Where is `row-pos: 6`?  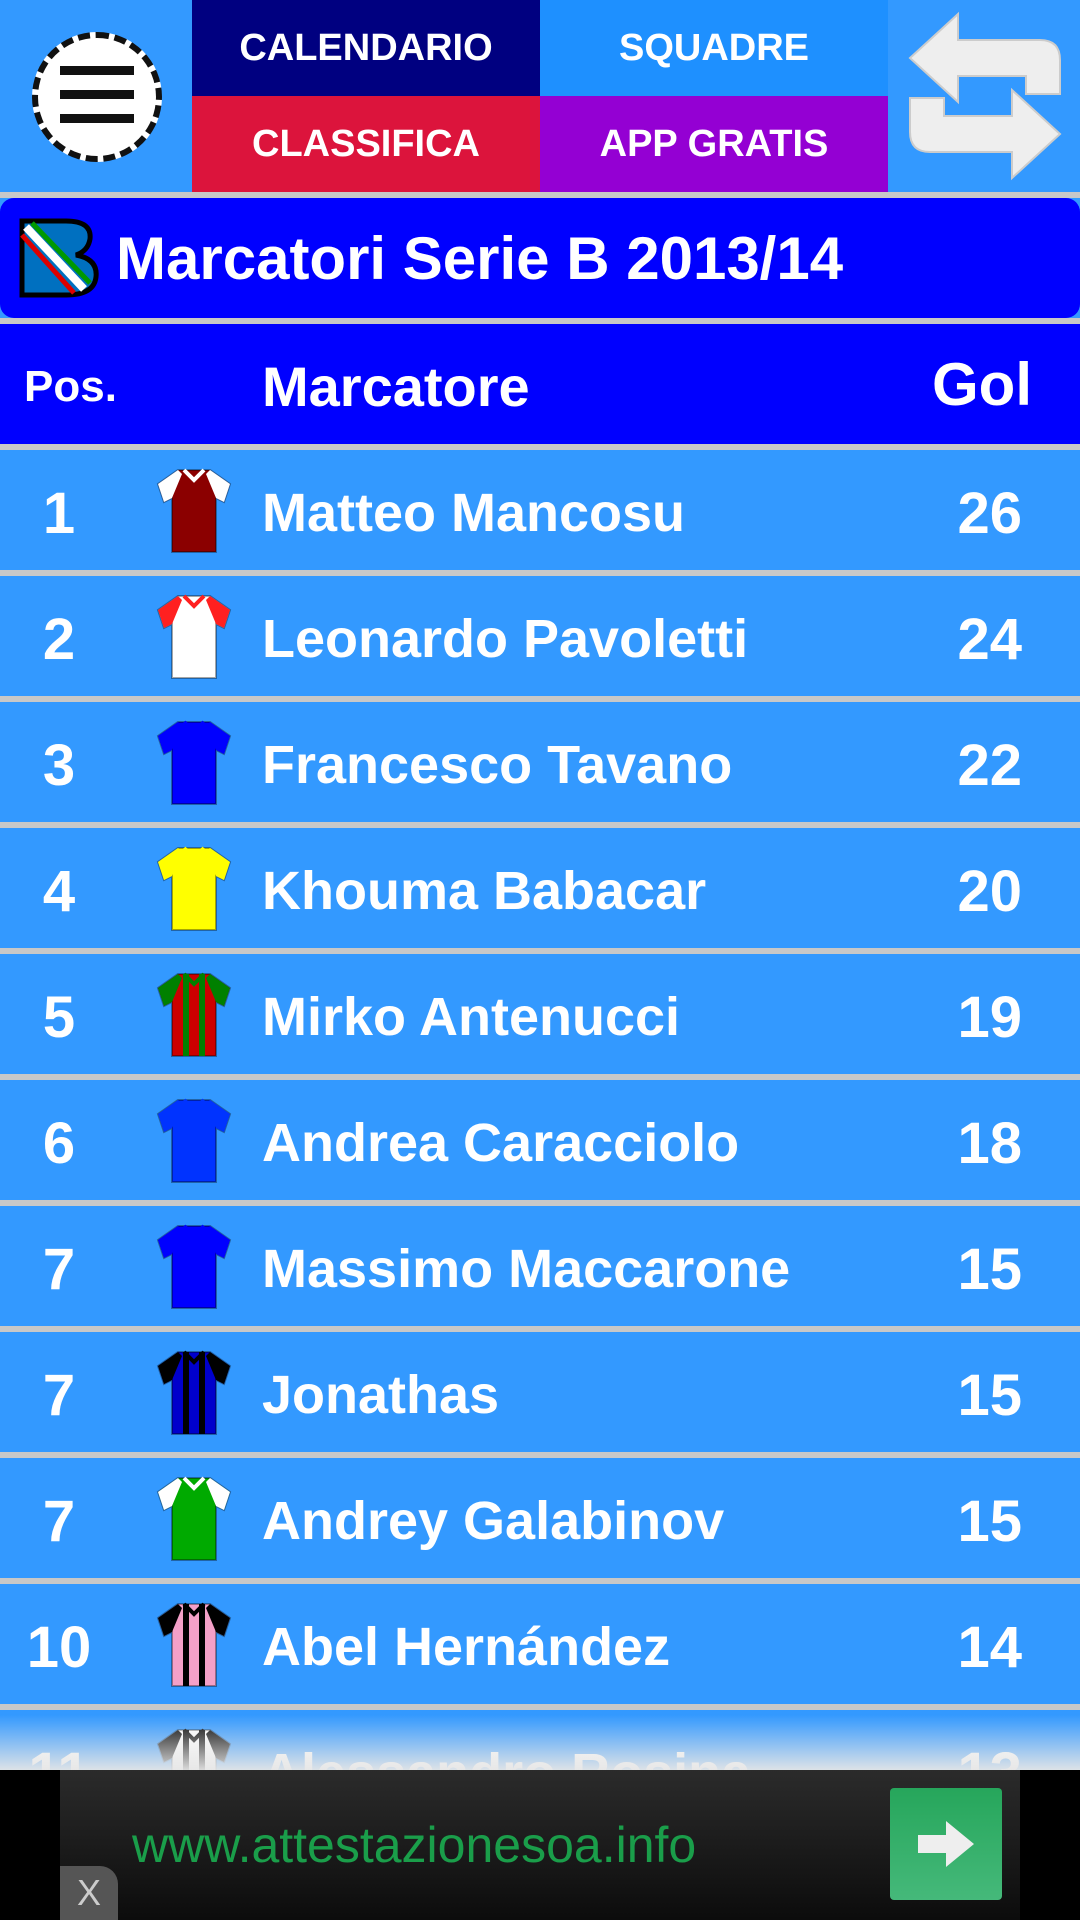
row-pos: 6 is located at coordinates (59, 1143).